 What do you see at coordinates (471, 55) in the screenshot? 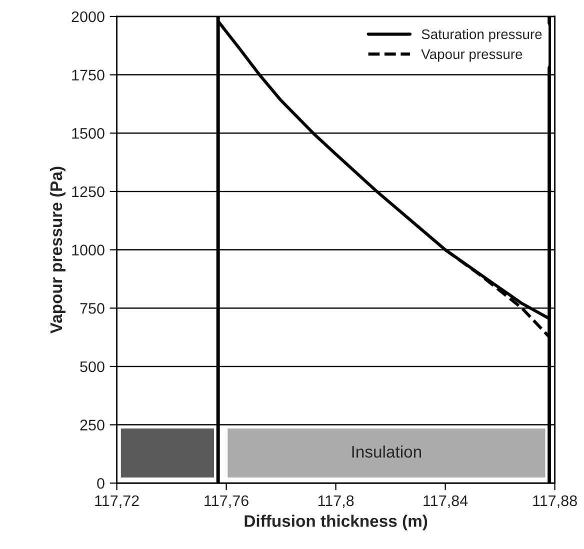
I see `legend-label: Vapour pressure` at bounding box center [471, 55].